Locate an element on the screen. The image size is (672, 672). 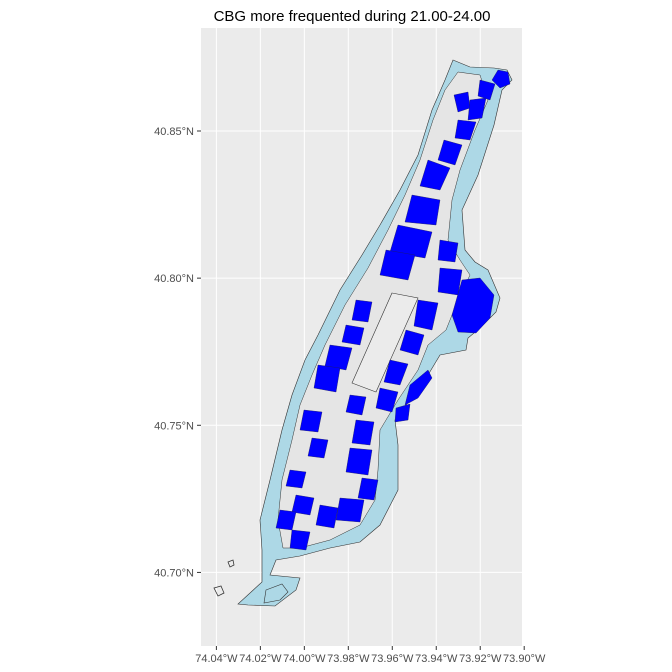
y-tick-label: 40.75°N is located at coordinates (174, 426).